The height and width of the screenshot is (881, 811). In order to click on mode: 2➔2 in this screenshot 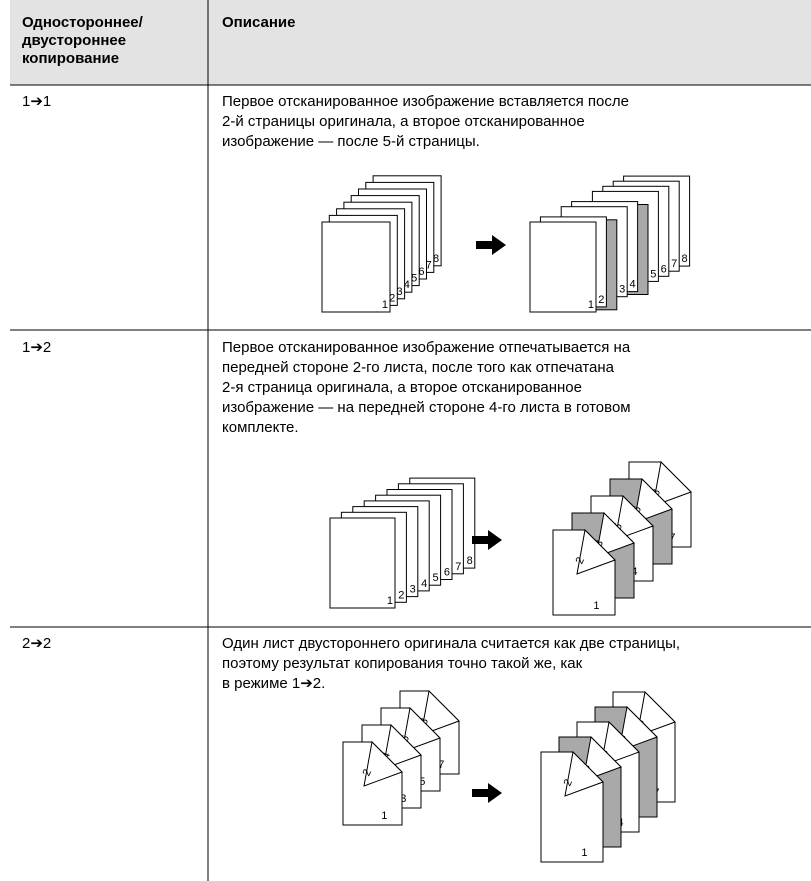, I will do `click(37, 643)`.